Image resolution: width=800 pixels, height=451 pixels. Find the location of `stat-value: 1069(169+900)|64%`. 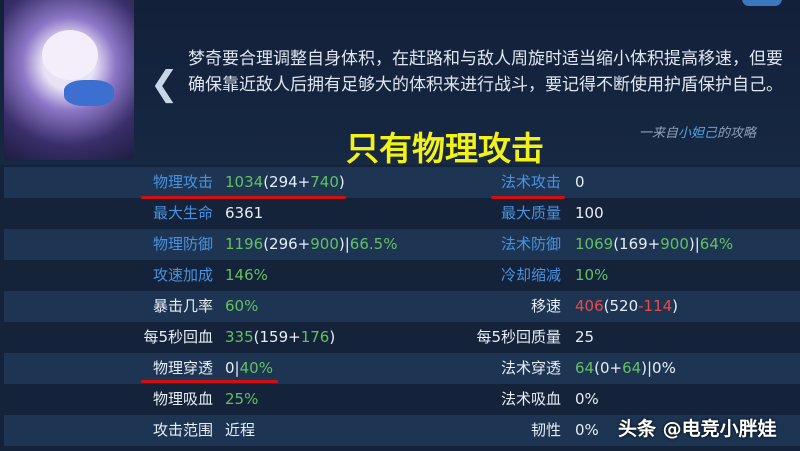

stat-value: 1069(169+900)|64% is located at coordinates (654, 244).